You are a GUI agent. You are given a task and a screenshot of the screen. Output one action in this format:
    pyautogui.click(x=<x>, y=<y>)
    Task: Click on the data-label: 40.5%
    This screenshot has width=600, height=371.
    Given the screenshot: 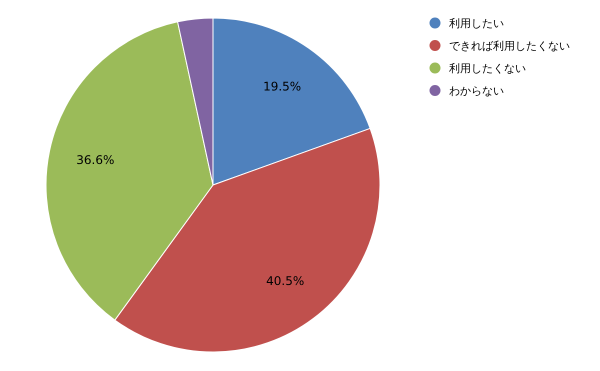 What is the action you would take?
    pyautogui.click(x=285, y=281)
    